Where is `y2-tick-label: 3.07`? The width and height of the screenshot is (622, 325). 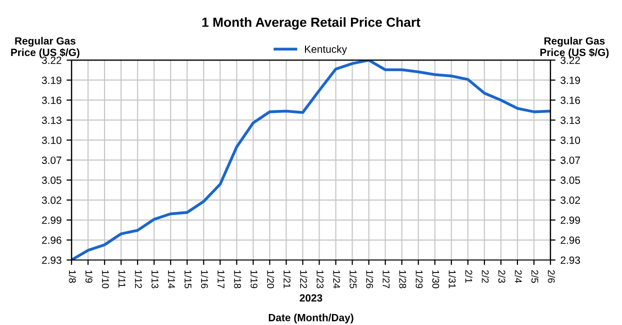
y2-tick-label: 3.07 is located at coordinates (570, 160).